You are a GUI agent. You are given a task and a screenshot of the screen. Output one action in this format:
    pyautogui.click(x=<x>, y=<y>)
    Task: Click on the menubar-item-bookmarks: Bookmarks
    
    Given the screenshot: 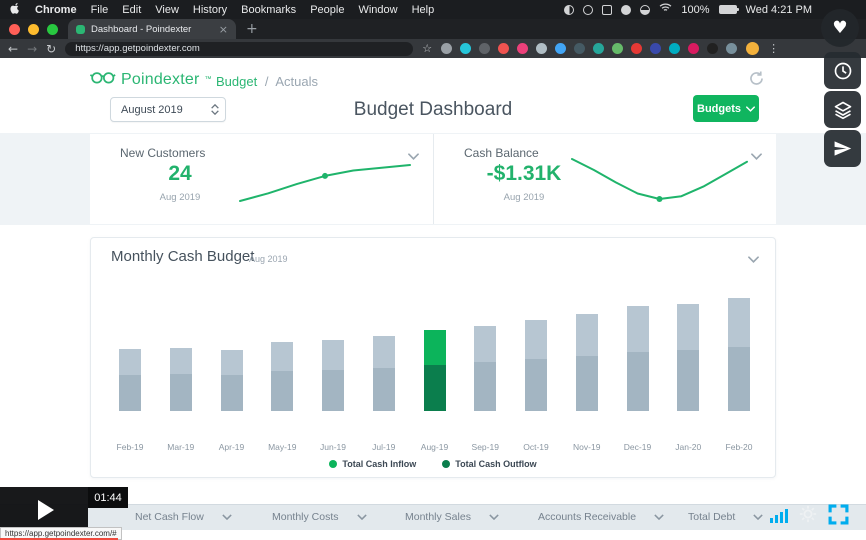 What is the action you would take?
    pyautogui.click(x=269, y=9)
    